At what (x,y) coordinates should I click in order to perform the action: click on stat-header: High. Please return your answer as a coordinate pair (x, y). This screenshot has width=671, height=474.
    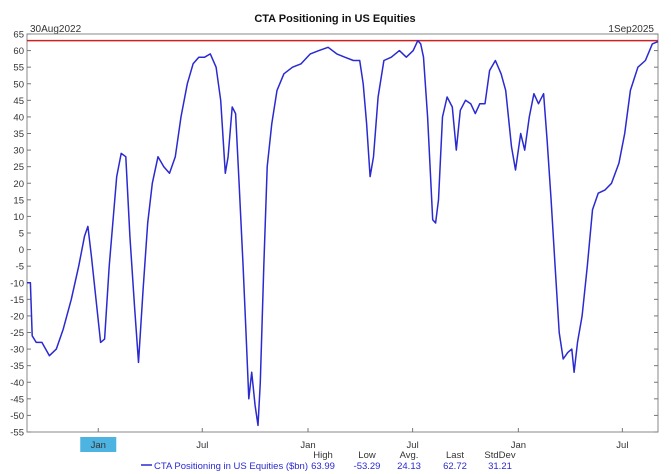
    Looking at the image, I should click on (323, 455).